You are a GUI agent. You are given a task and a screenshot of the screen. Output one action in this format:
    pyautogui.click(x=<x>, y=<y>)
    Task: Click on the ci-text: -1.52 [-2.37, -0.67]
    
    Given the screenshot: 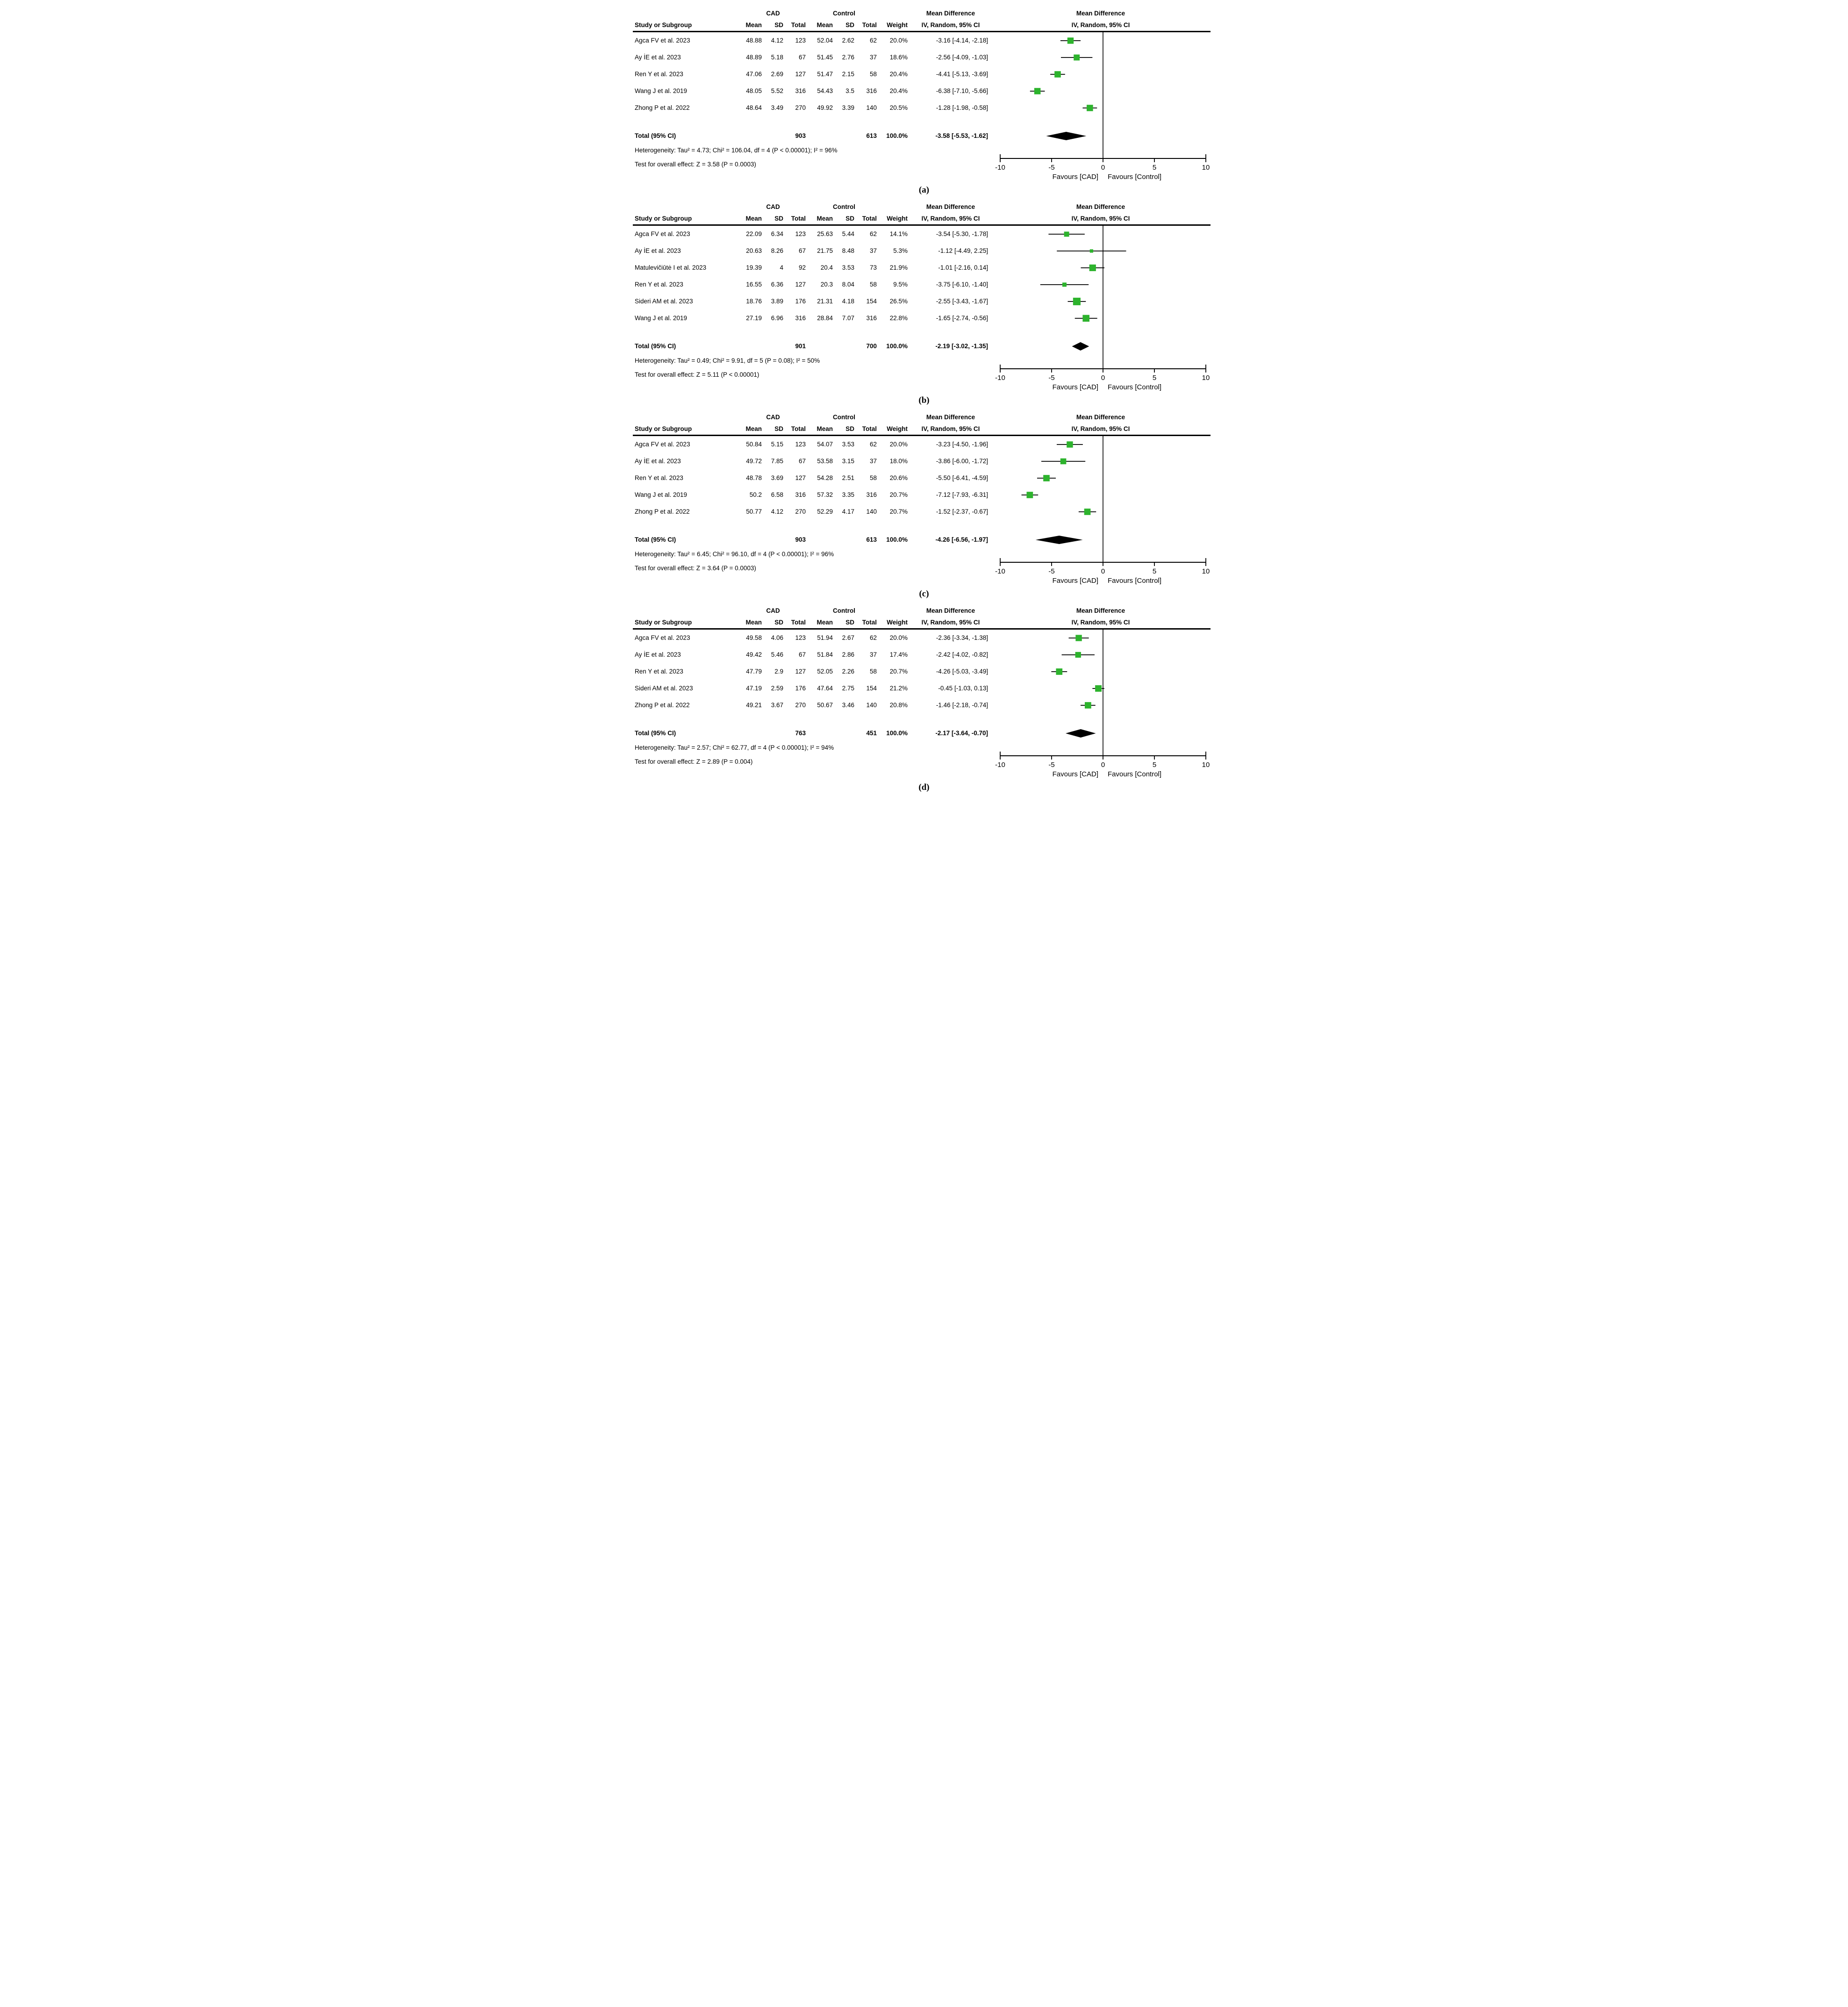 What is the action you would take?
    pyautogui.click(x=962, y=512)
    